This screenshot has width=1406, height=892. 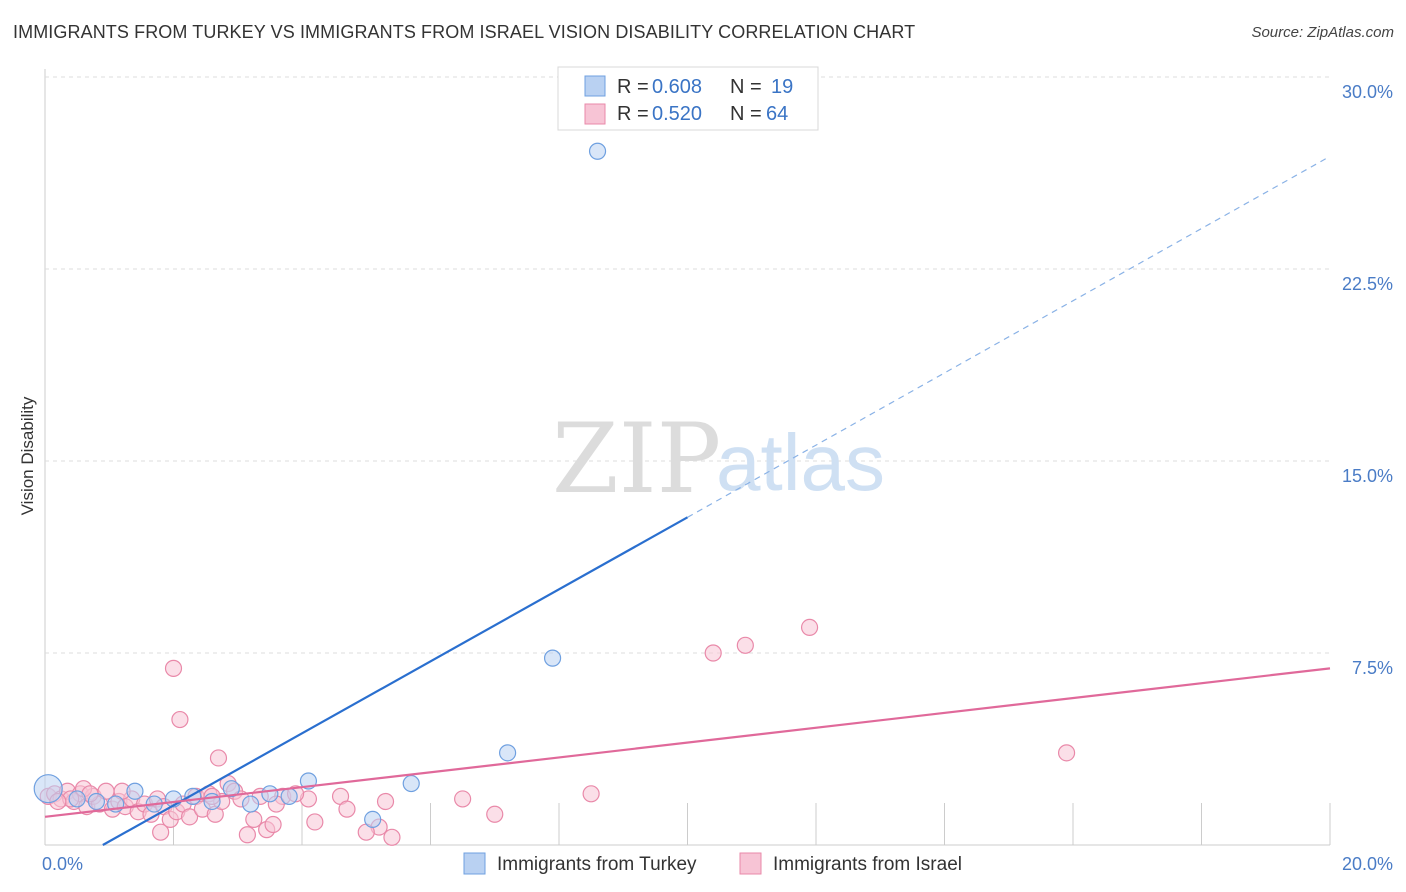 I want to click on legend-n-value-israel: 64, so click(x=777, y=114).